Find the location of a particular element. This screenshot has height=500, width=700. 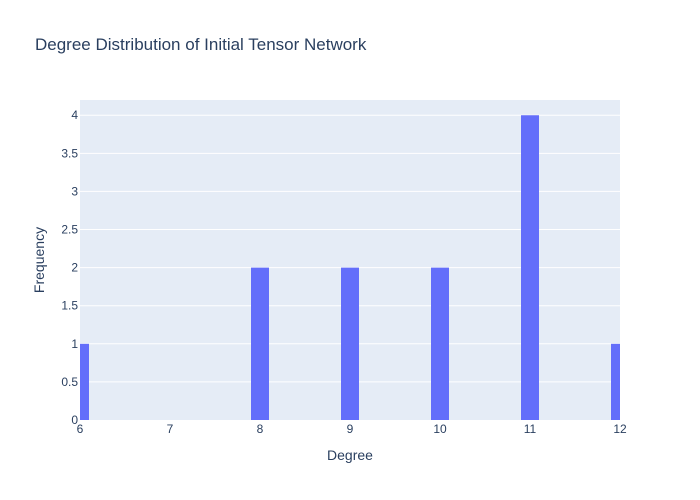

y-tick-label: 0 is located at coordinates (74, 420).